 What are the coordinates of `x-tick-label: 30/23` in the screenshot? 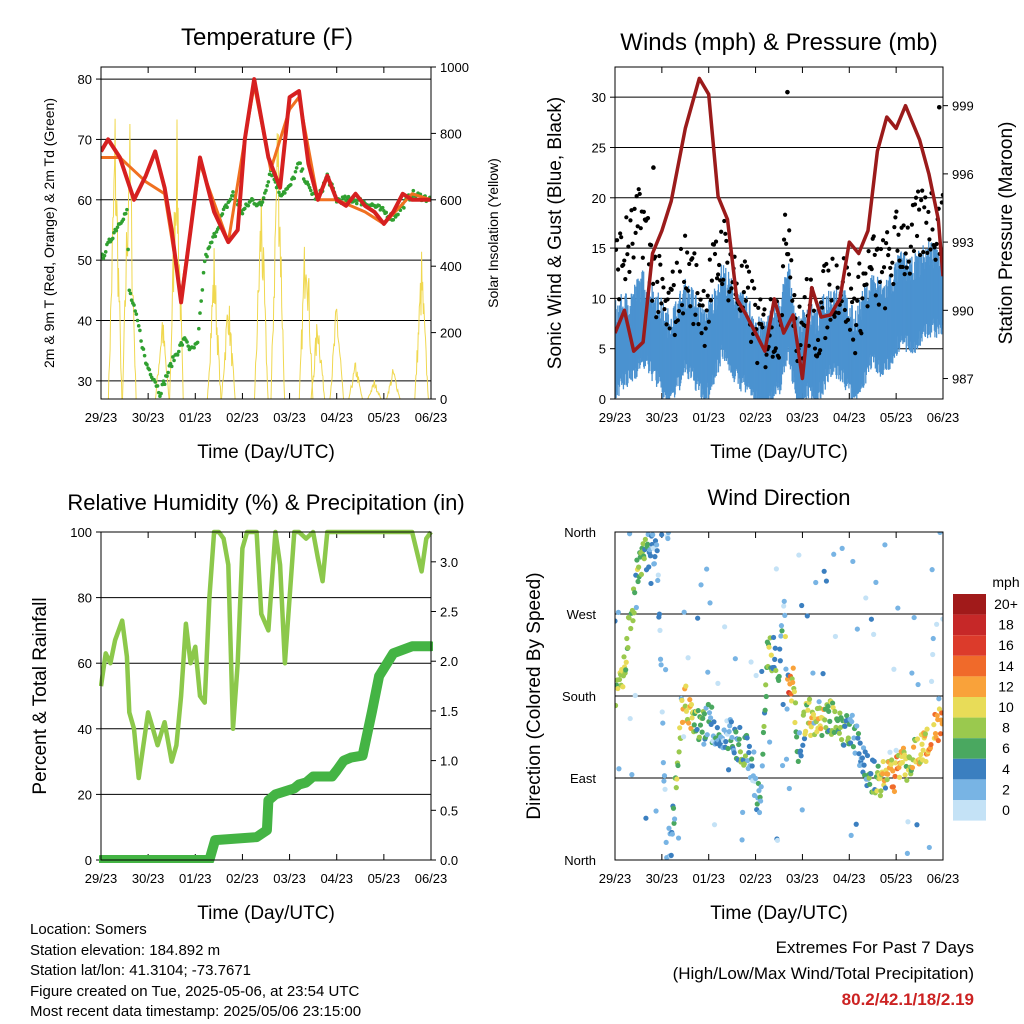 It's located at (662, 878).